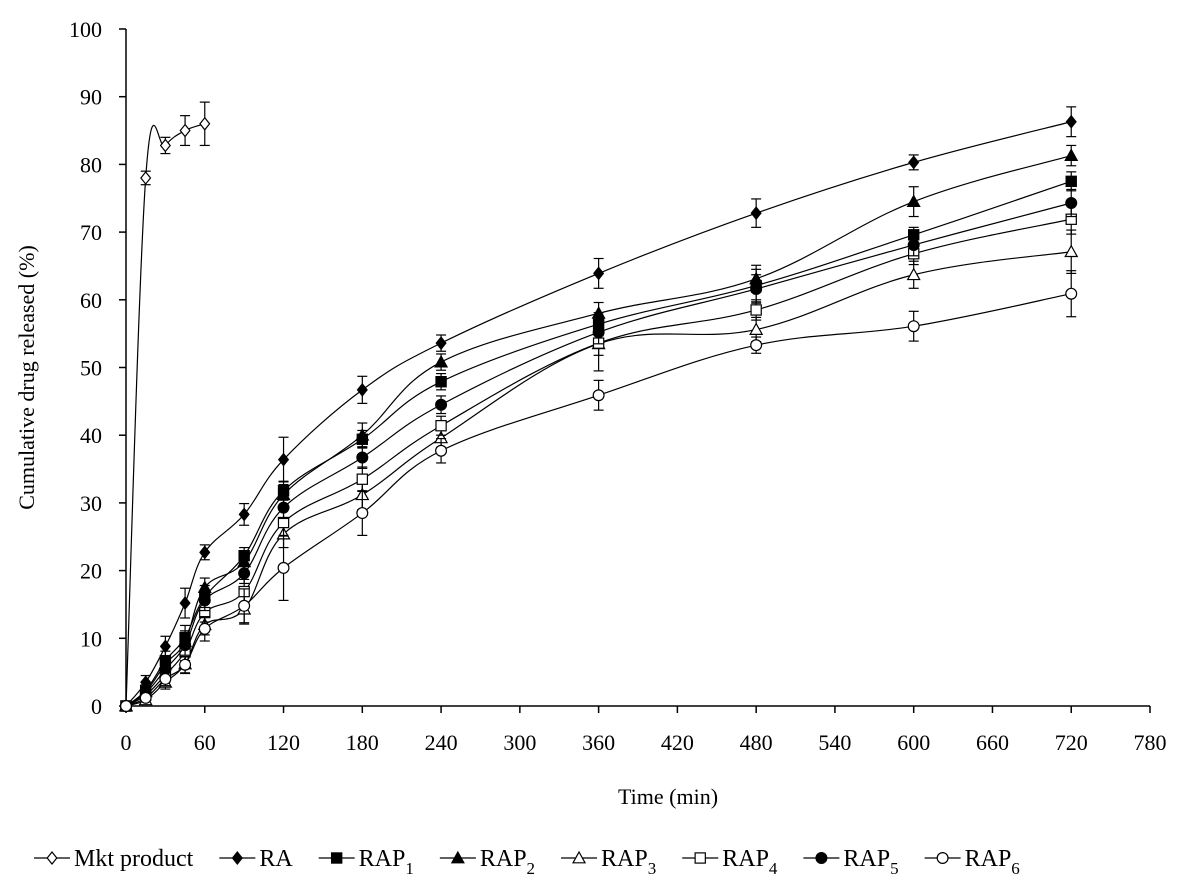 Image resolution: width=1177 pixels, height=892 pixels. Describe the element at coordinates (834, 742) in the screenshot. I see `x-tick-label: 540` at that location.